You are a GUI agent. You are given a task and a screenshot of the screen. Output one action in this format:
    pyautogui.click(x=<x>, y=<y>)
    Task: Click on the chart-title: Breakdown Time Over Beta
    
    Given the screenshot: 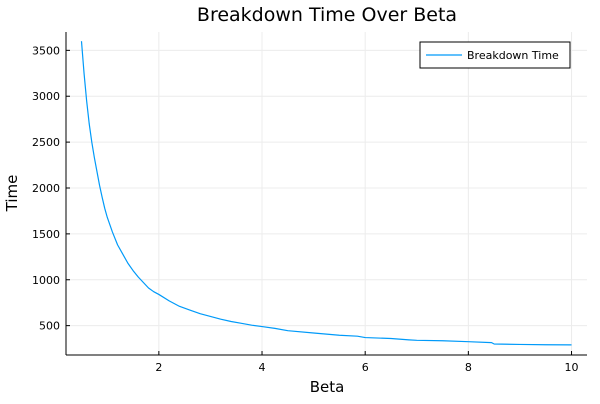 What is the action you would take?
    pyautogui.click(x=327, y=15)
    